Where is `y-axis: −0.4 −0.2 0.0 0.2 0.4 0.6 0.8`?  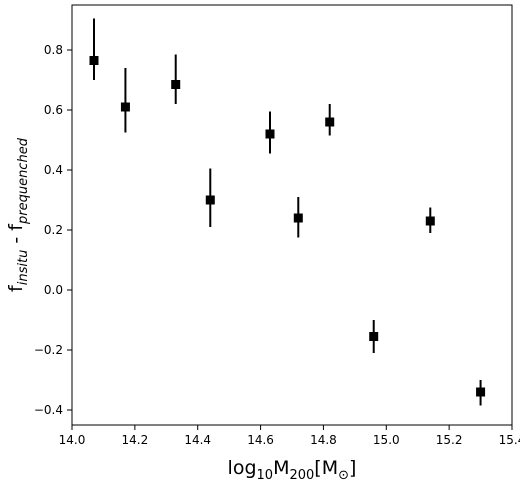
y-axis: −0.4 −0.2 0.0 0.2 0.4 0.6 0.8 is located at coordinates (53, 230).